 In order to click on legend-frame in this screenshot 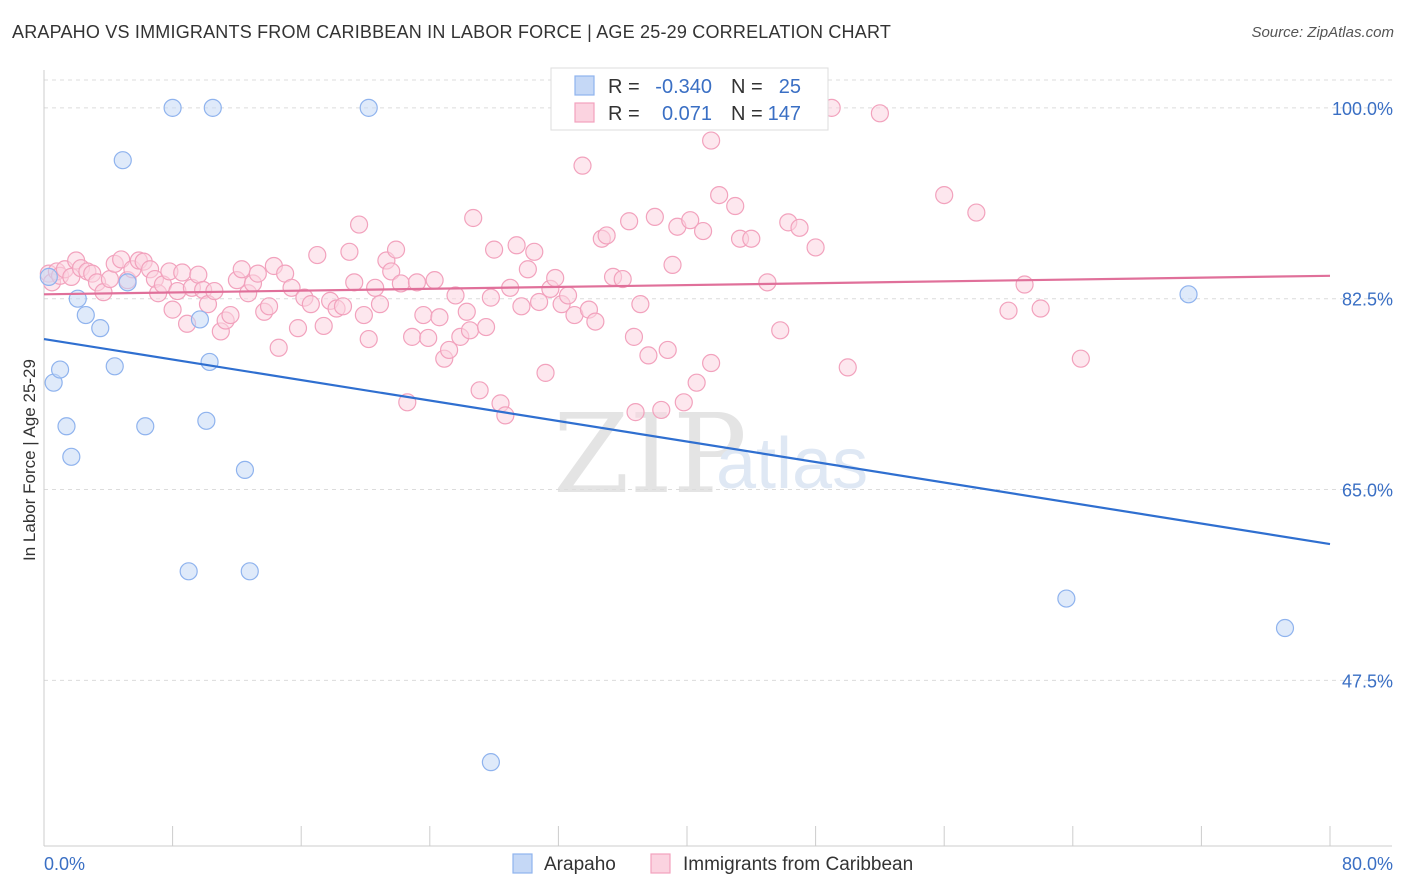, I will do `click(689, 99)`.